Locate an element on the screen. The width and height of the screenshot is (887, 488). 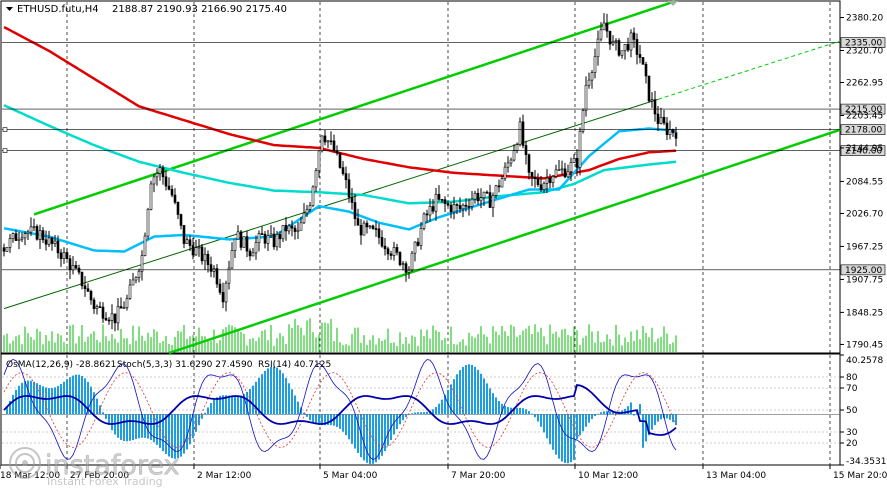
volume-bars is located at coordinates (340, 335).